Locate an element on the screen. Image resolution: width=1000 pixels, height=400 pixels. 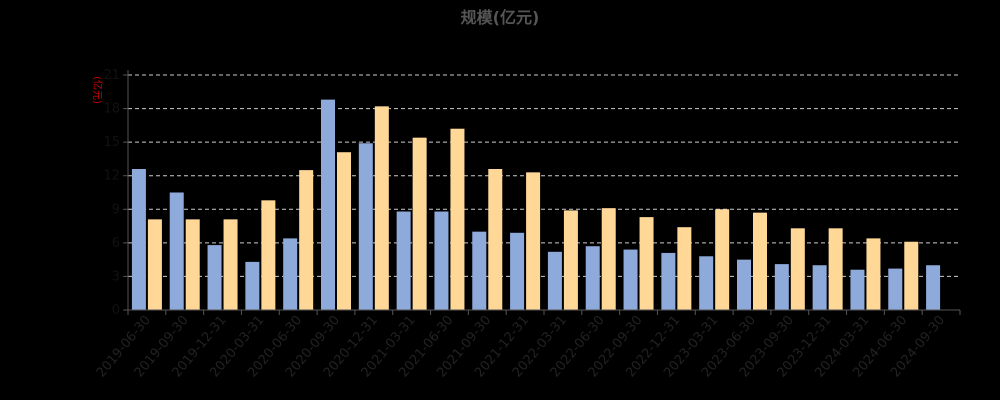
y-tick-label: 3 is located at coordinates (116, 276).